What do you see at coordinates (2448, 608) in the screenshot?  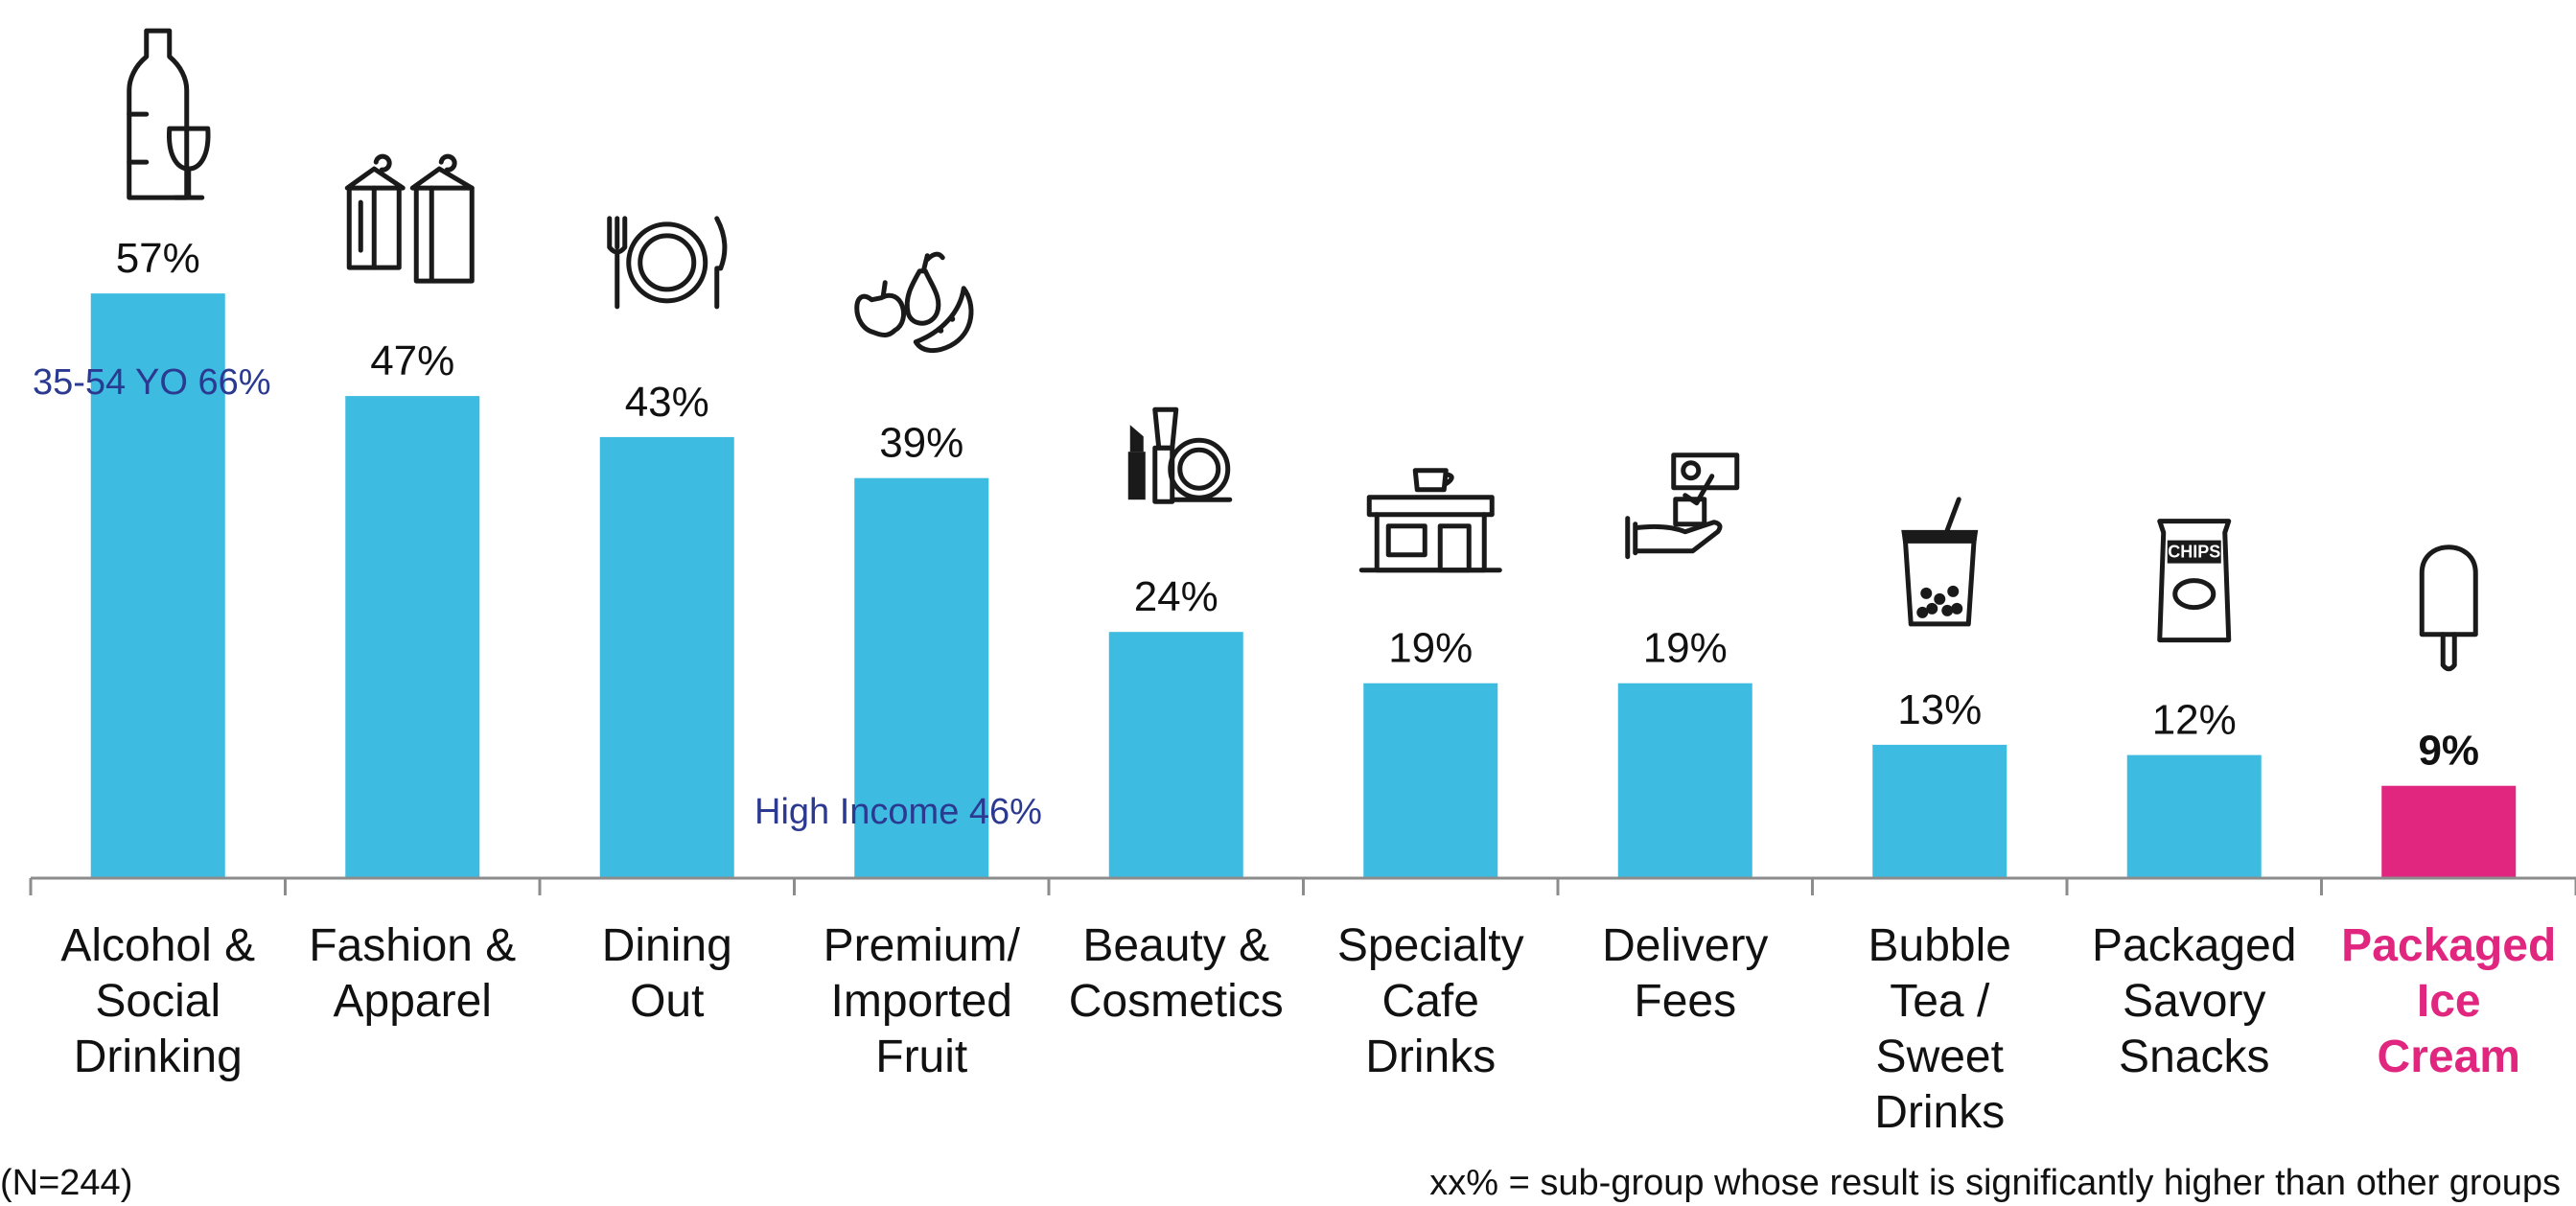 I see `ice-pop-icon` at bounding box center [2448, 608].